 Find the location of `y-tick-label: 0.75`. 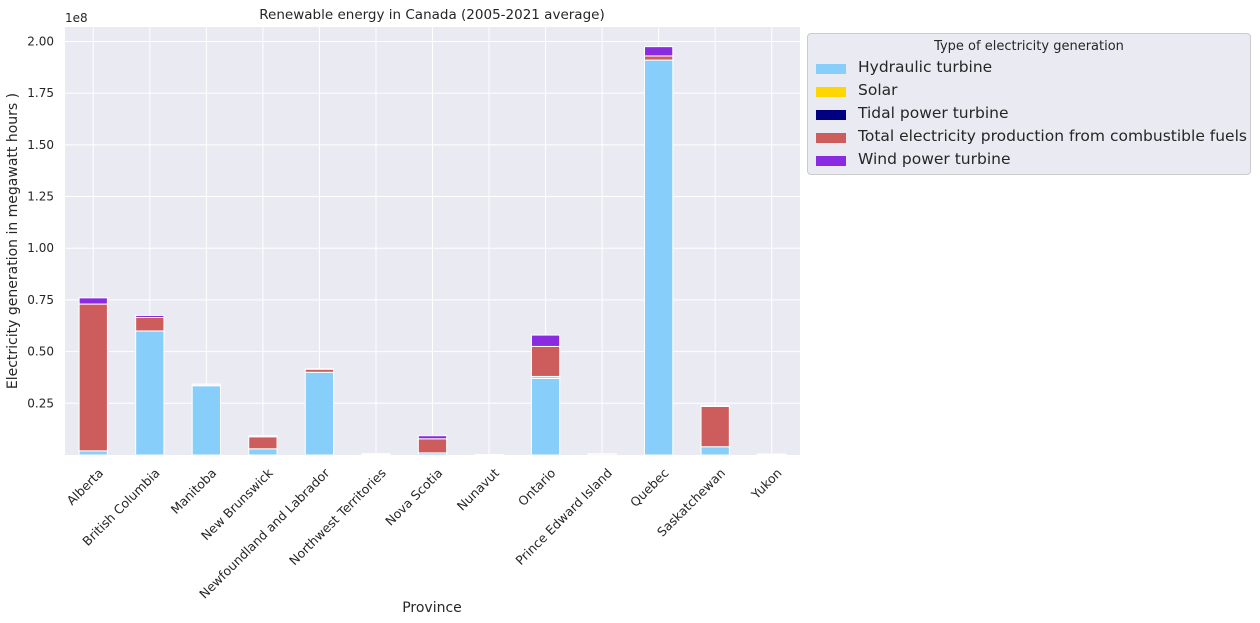

y-tick-label: 0.75 is located at coordinates (40, 300).